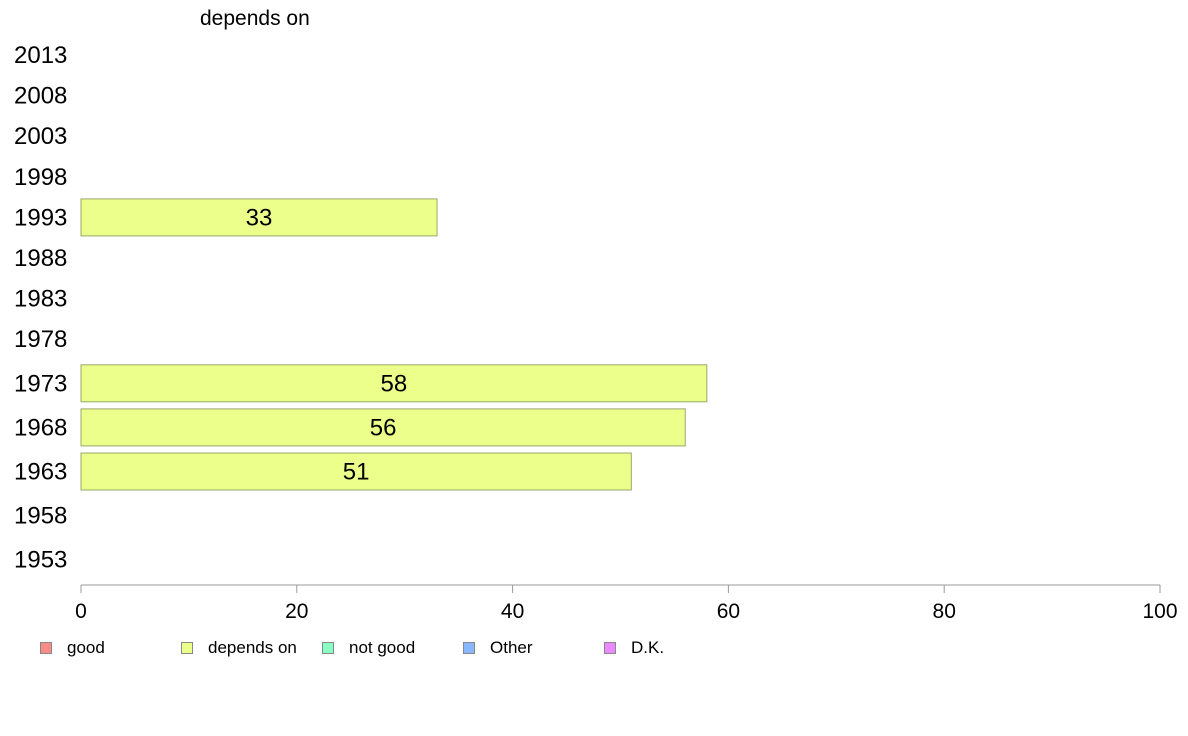  What do you see at coordinates (648, 647) in the screenshot?
I see `legend-label: D.K.` at bounding box center [648, 647].